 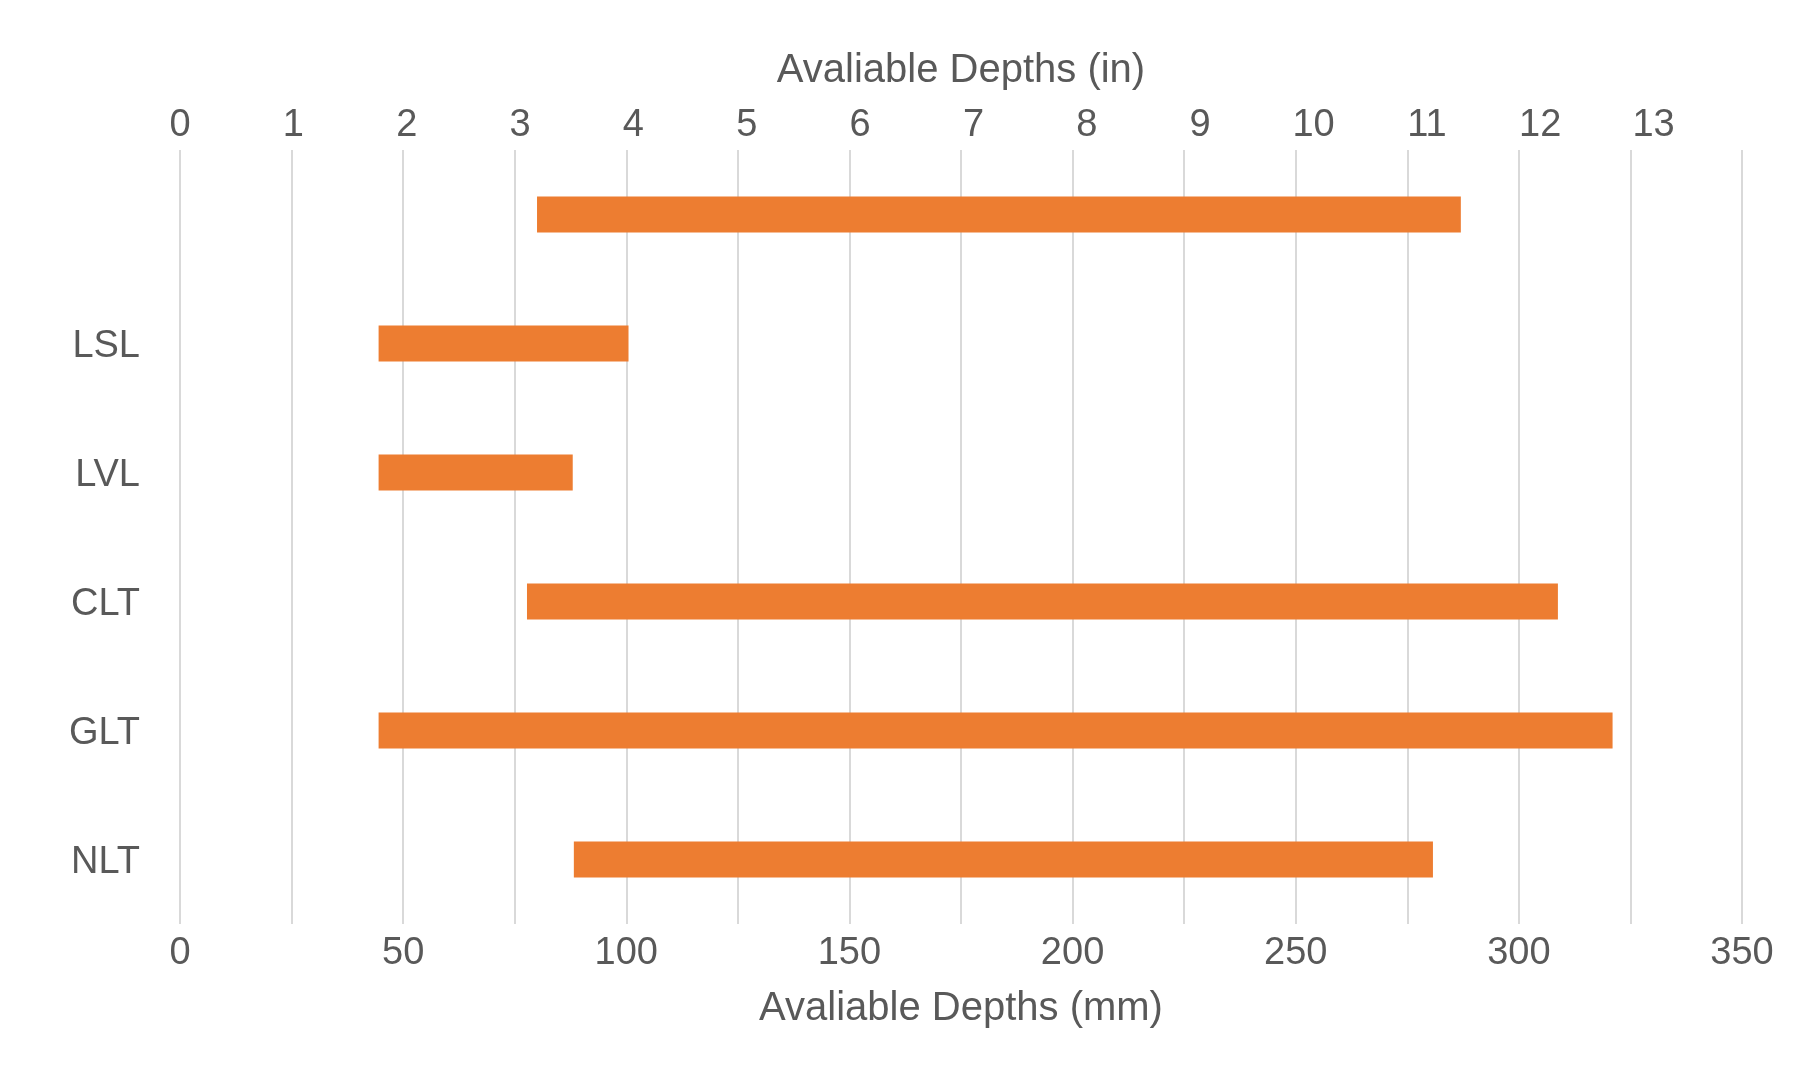 I want to click on x2-axis-title: Avaliable Depths (in), so click(x=961, y=68).